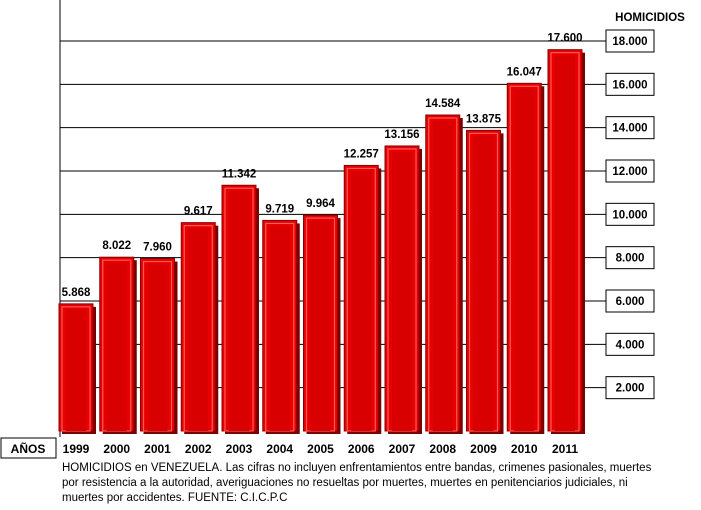  What do you see at coordinates (198, 212) in the screenshot?
I see `bar-value-label: 9.617` at bounding box center [198, 212].